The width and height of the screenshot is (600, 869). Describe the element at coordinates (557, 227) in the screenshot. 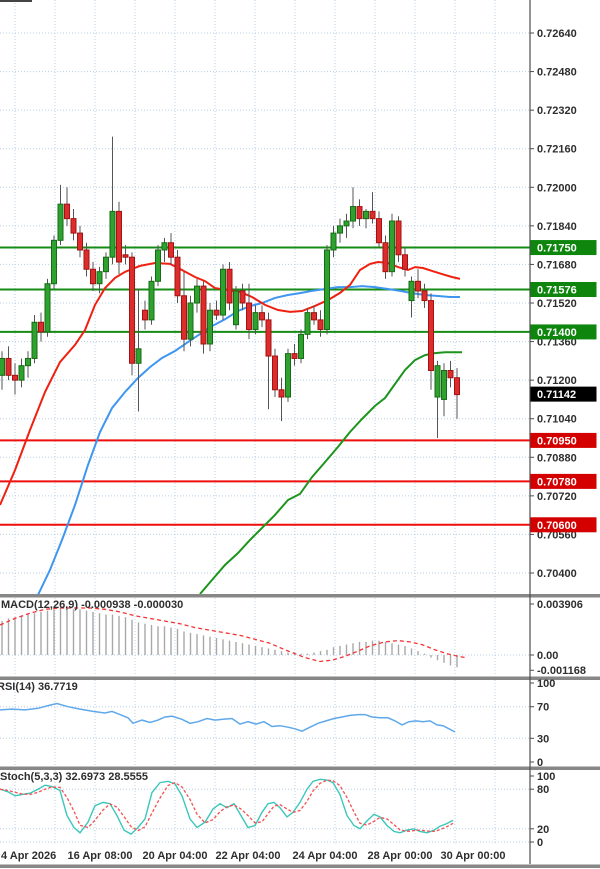

I see `axis-tick-label: 0.71840` at that location.